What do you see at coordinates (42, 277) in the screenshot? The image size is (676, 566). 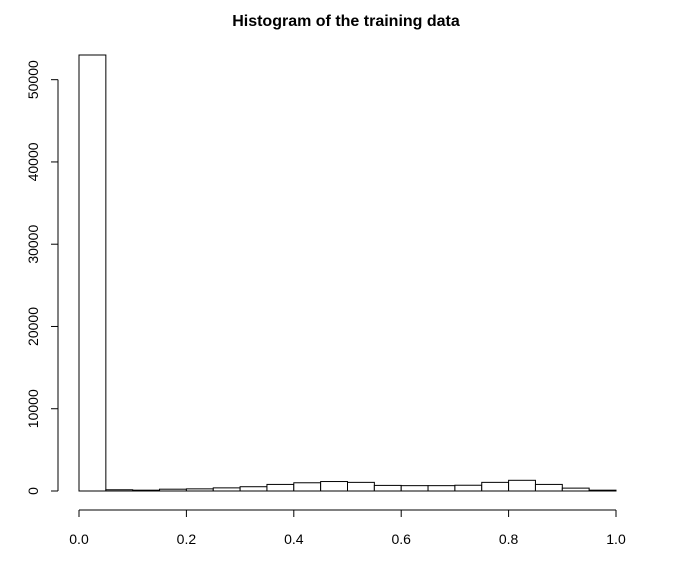 I see `y-axis: 0 10000 20000 30000 40000 50000` at bounding box center [42, 277].